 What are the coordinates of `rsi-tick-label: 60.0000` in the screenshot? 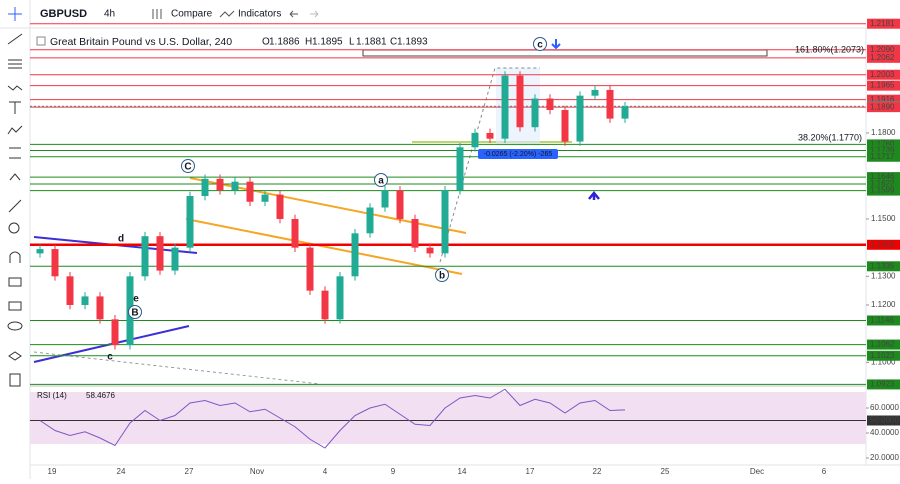 It's located at (884, 407).